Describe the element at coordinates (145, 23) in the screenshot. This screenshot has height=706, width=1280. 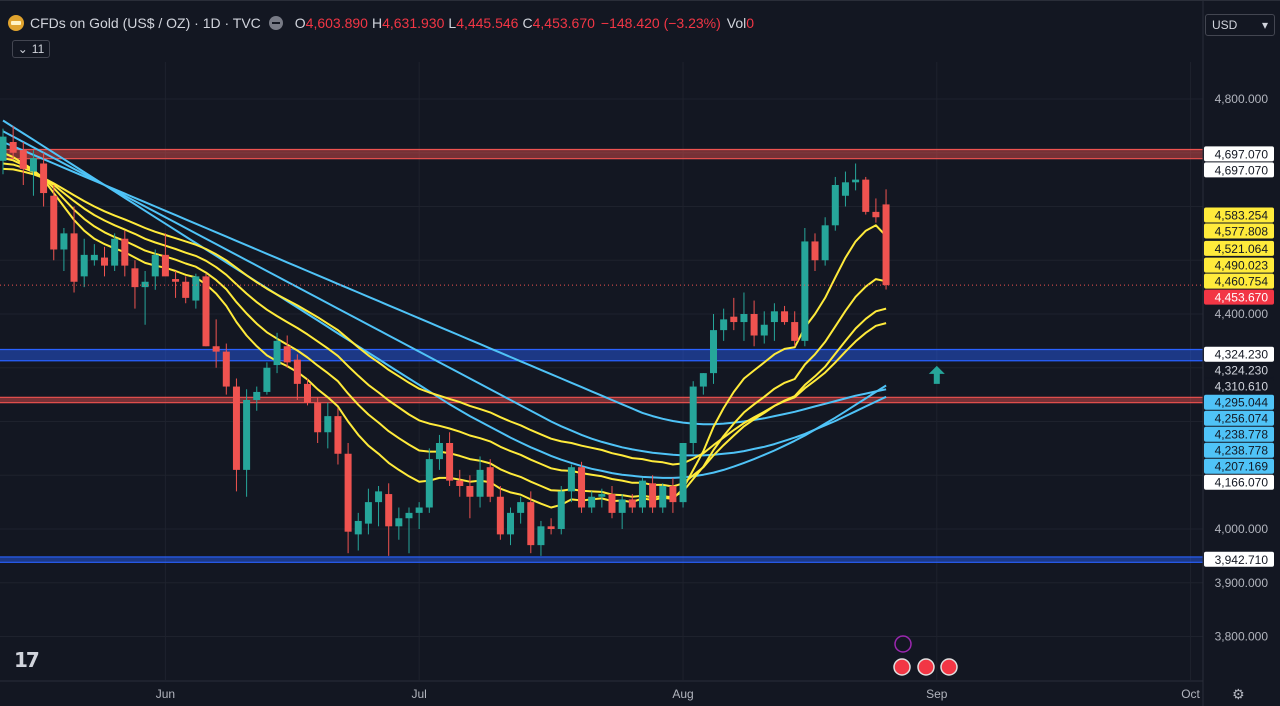
I see `symbol-title: CFDs on Gold (US$ / OZ) · 1D · TVC` at that location.